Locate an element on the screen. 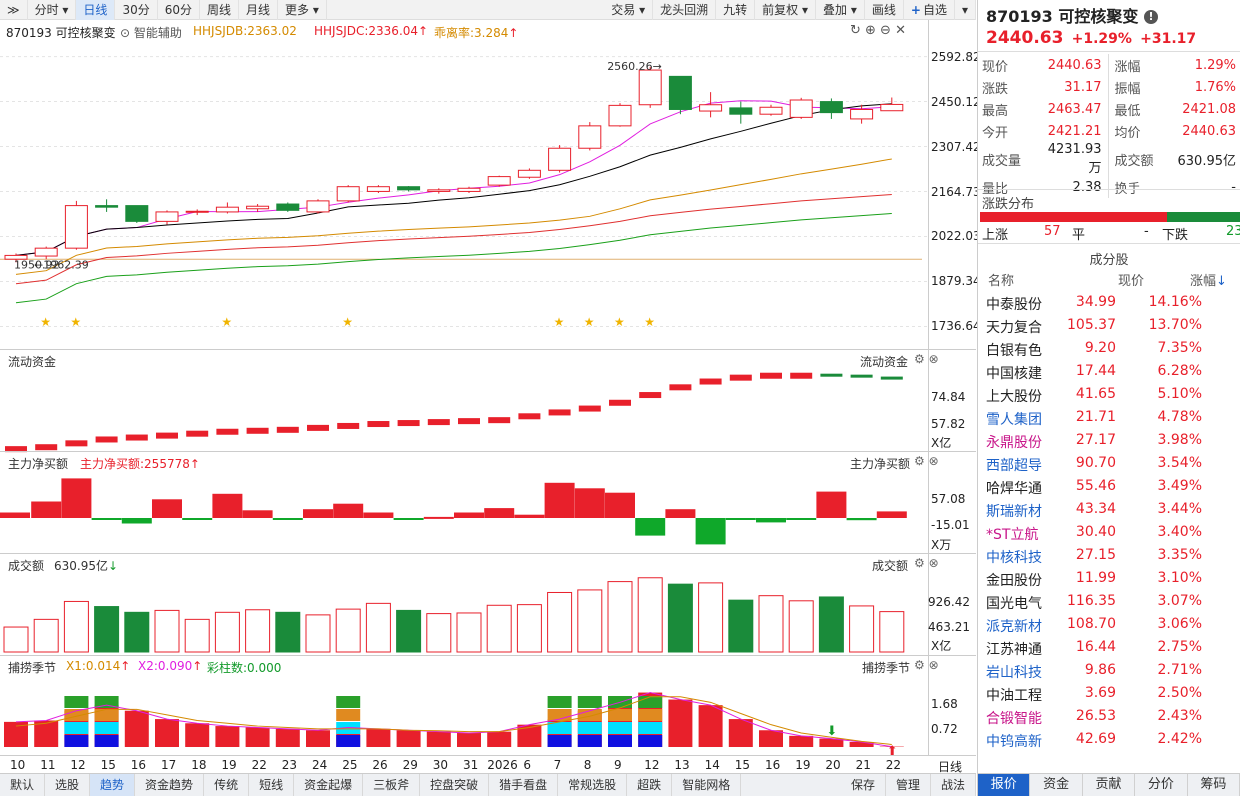 This screenshot has width=1240, height=796. quote-tab: 贡献 is located at coordinates (1109, 785).